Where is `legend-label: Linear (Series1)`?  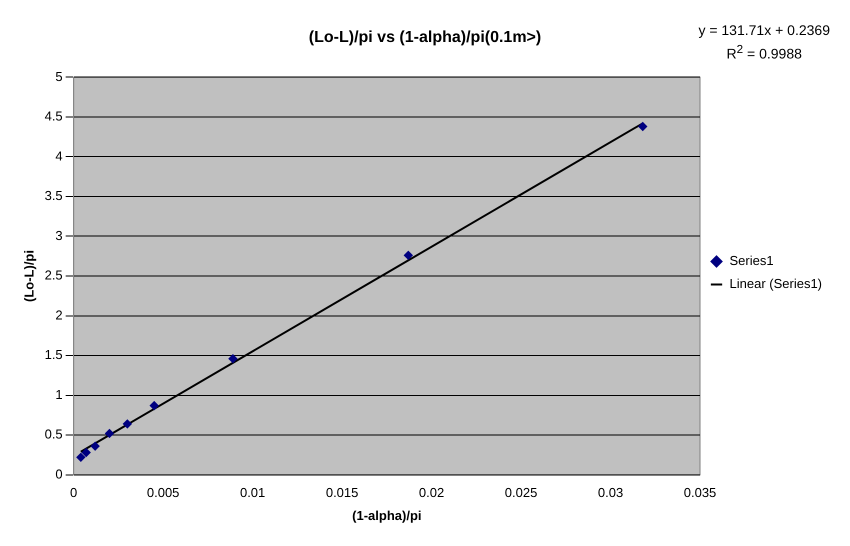 legend-label: Linear (Series1) is located at coordinates (776, 284).